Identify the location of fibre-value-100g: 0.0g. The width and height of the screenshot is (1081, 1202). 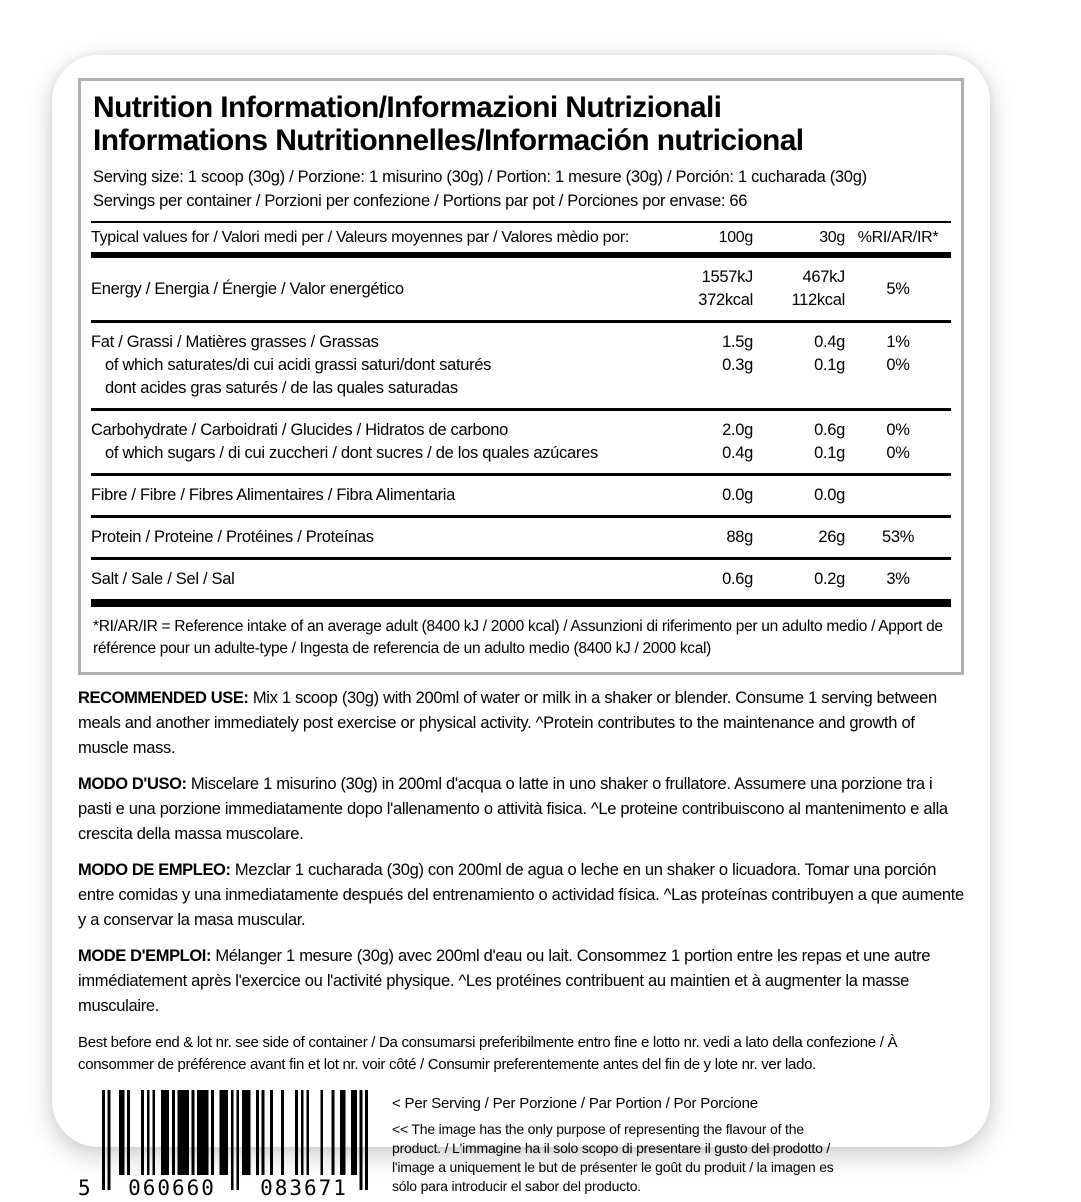
(737, 495).